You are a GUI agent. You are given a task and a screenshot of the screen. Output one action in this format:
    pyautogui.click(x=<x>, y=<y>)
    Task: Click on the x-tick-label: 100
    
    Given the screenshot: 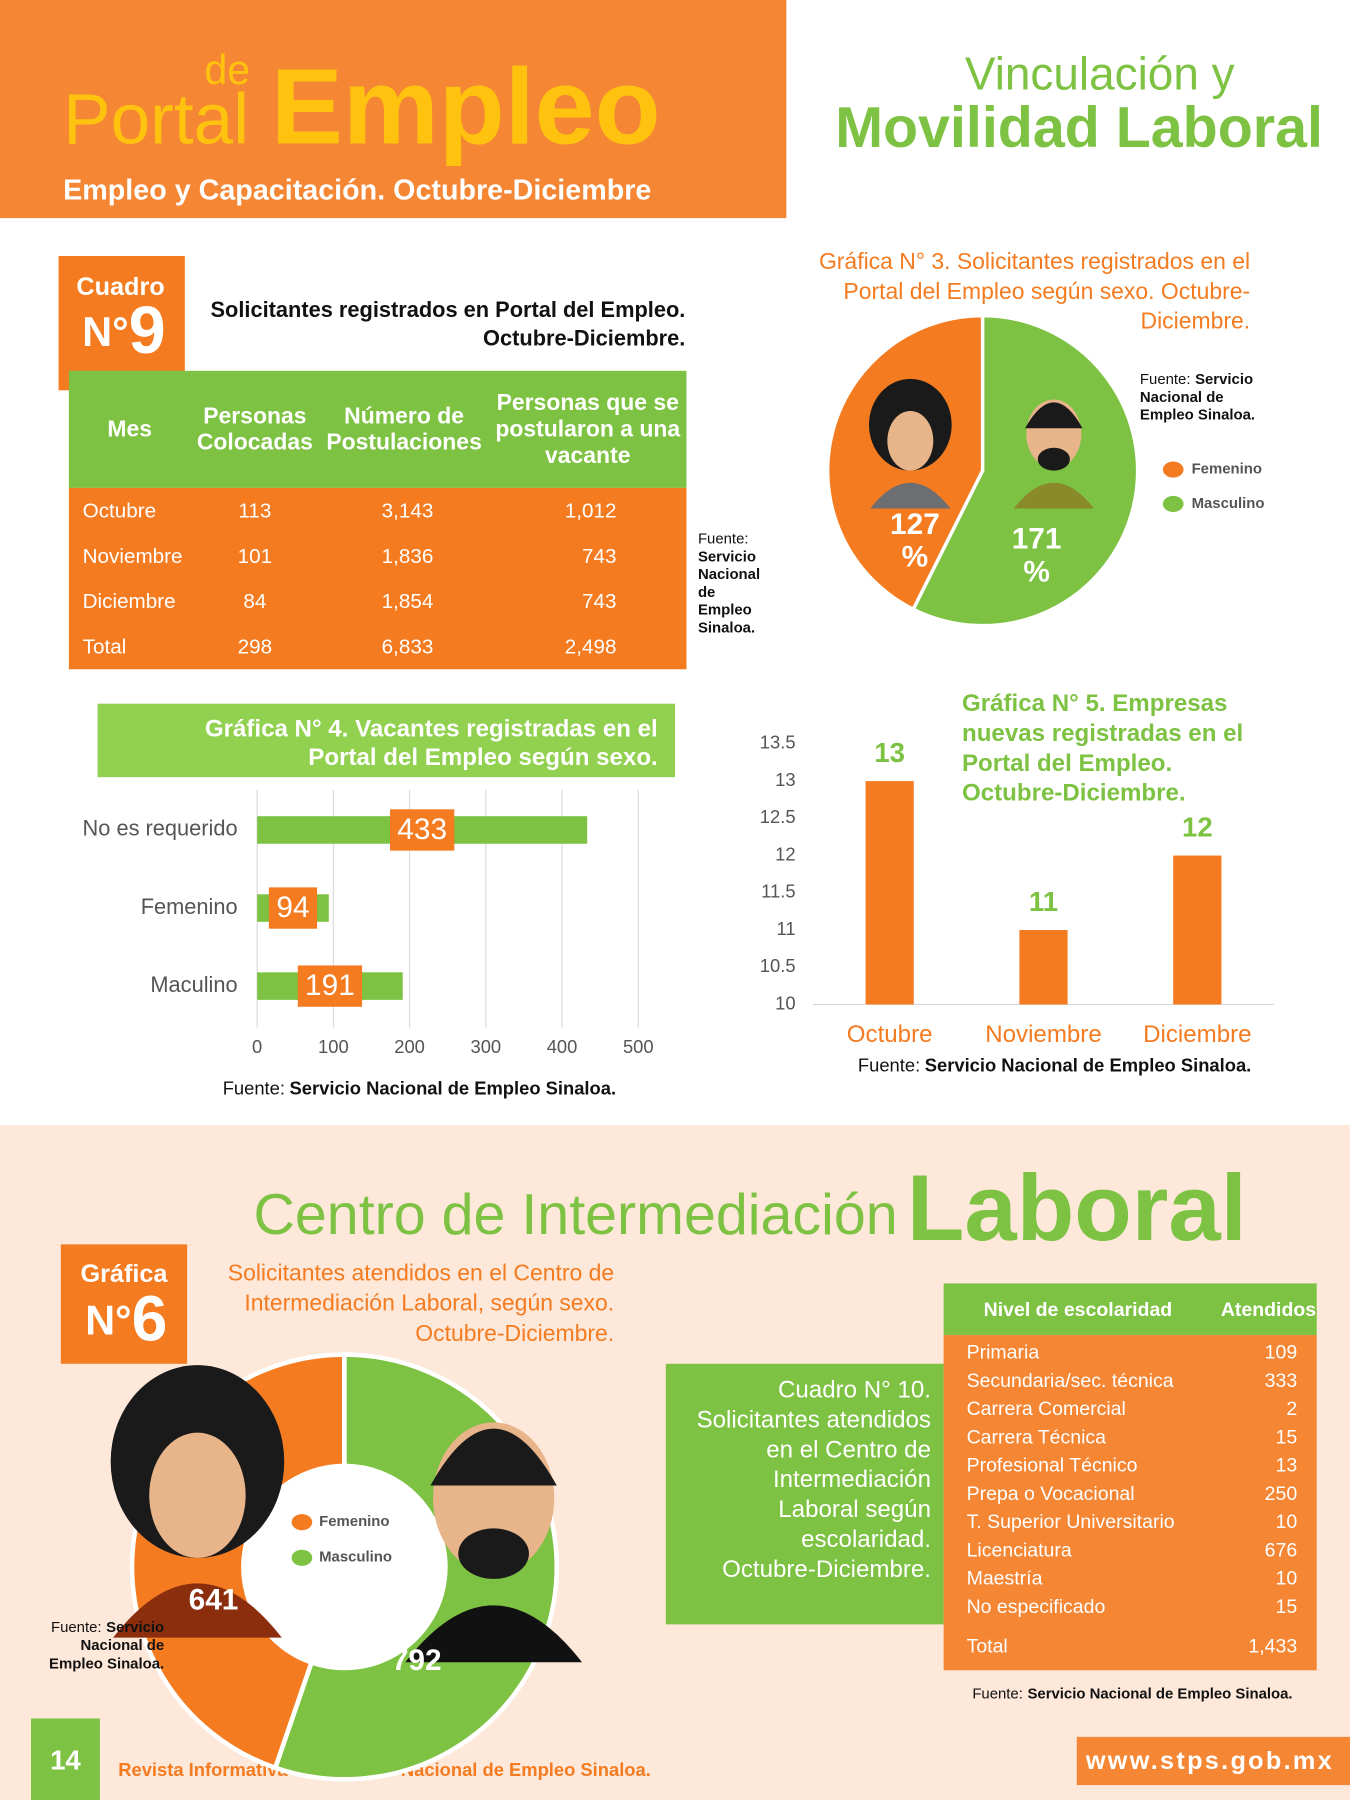 What is the action you would take?
    pyautogui.click(x=333, y=1046)
    